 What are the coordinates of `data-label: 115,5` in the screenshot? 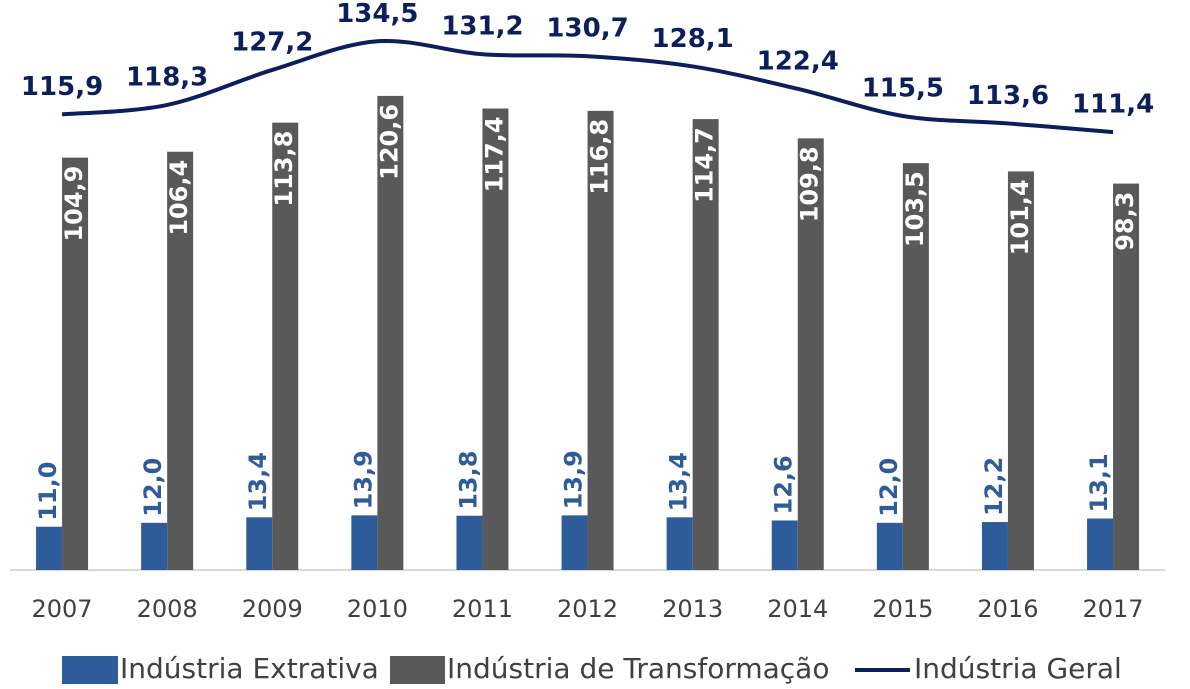 It's located at (903, 88).